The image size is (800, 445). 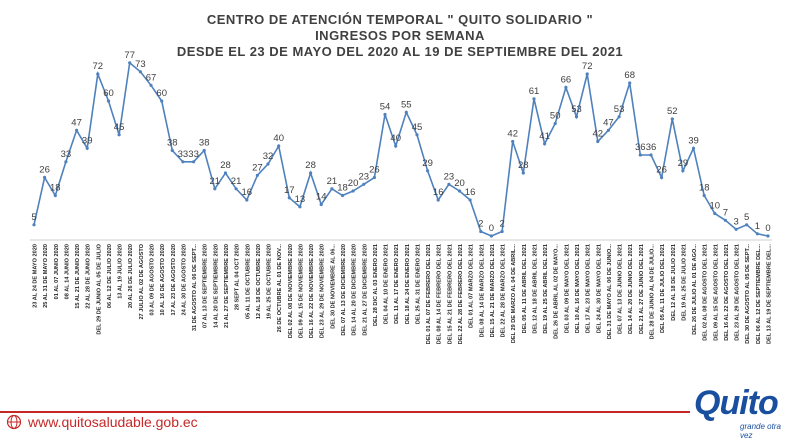 What do you see at coordinates (387, 284) in the screenshot?
I see `x-tick-label: DEL 04 AL 10 DE ENERO 2021` at bounding box center [387, 284].